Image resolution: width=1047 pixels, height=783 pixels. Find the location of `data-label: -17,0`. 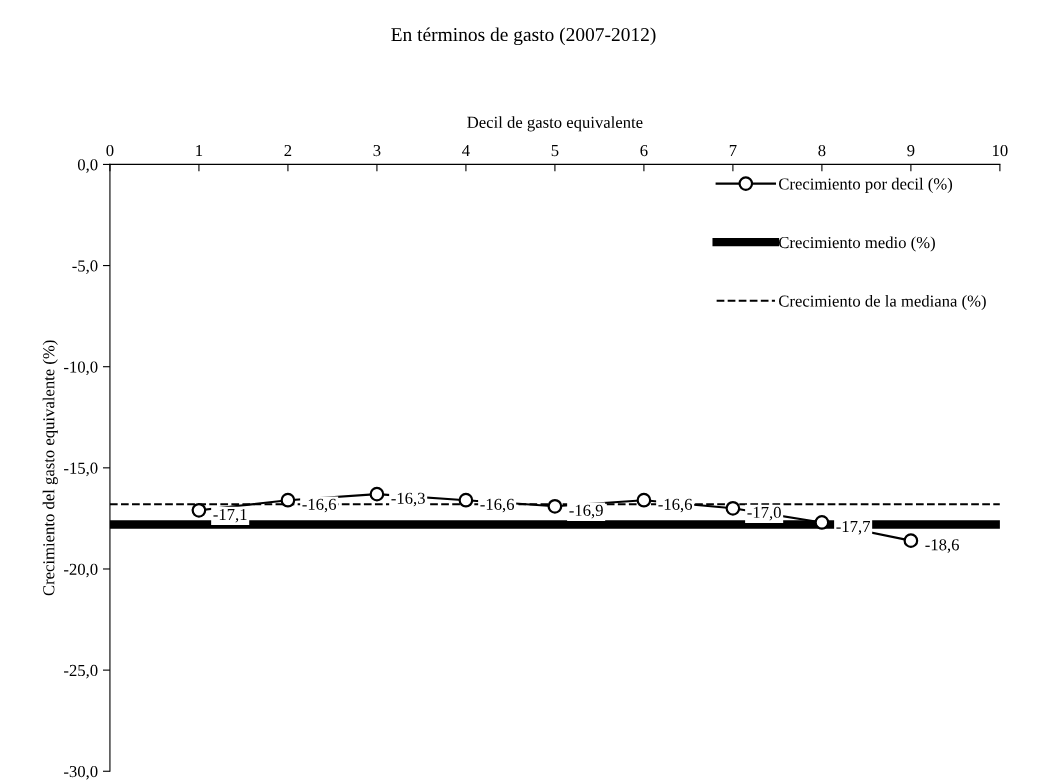

data-label: -17,0 is located at coordinates (764, 513).